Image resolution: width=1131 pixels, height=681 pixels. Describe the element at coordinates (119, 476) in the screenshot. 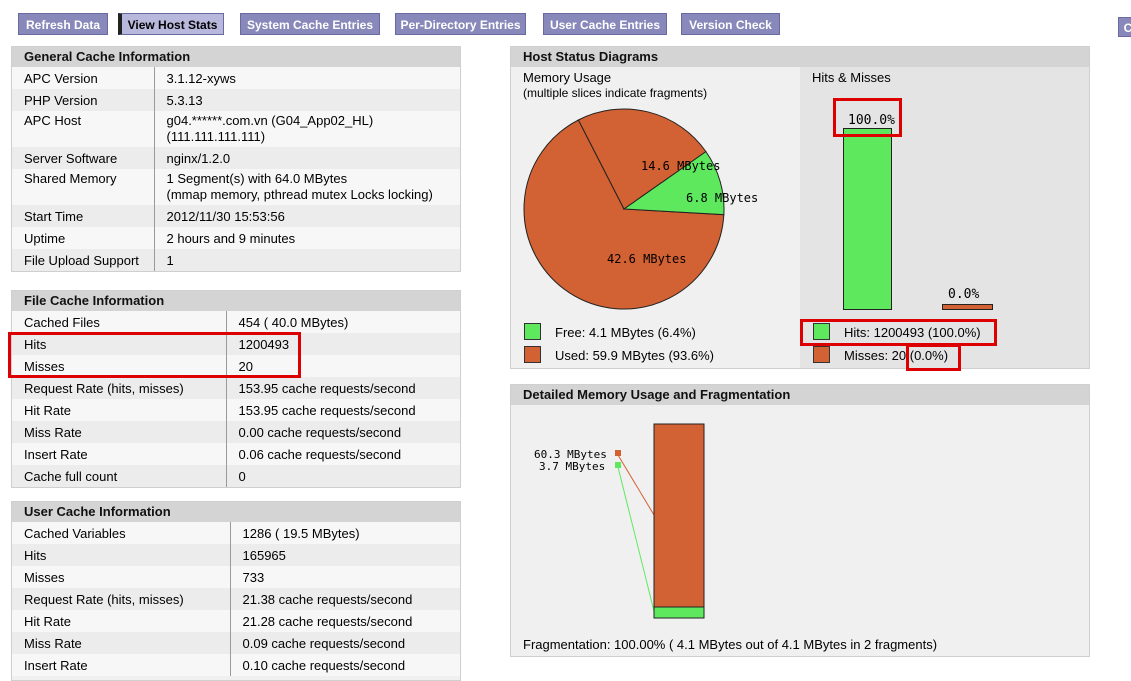

I see `row-key: Cache full count` at that location.